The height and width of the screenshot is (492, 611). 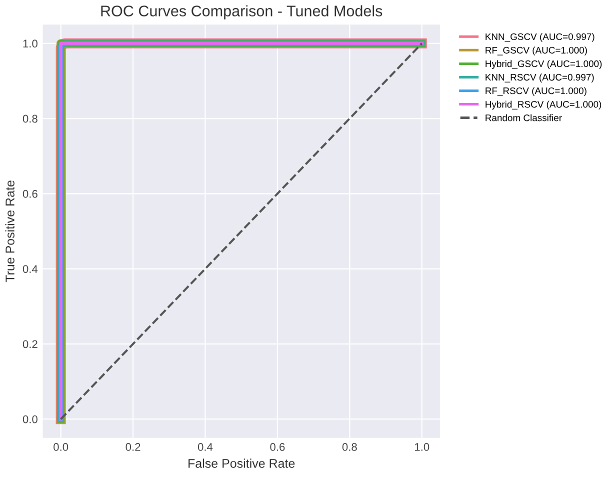 I want to click on chart-title: ROC Curves Comparison - Tuned Models, so click(x=241, y=12).